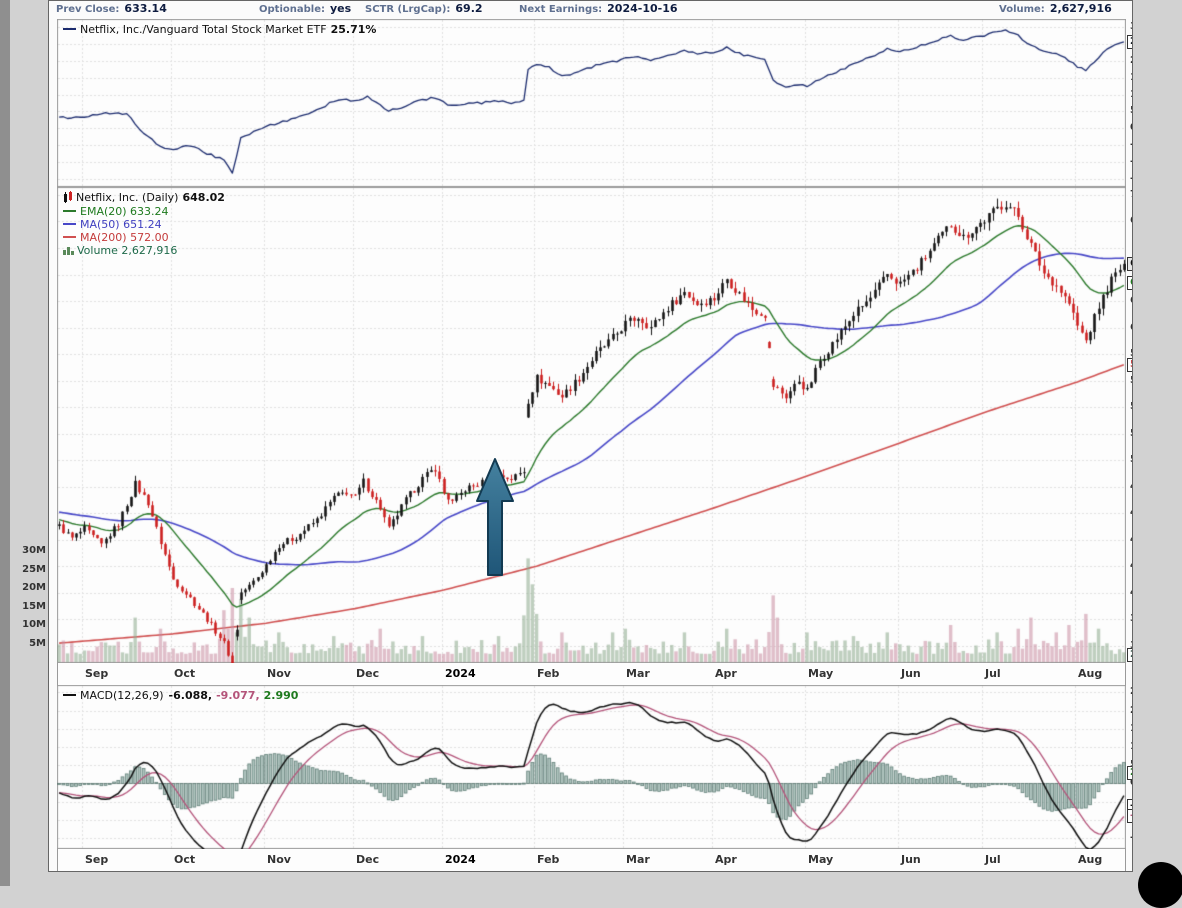  What do you see at coordinates (145, 8) in the screenshot?
I see `header-value: 633.14` at bounding box center [145, 8].